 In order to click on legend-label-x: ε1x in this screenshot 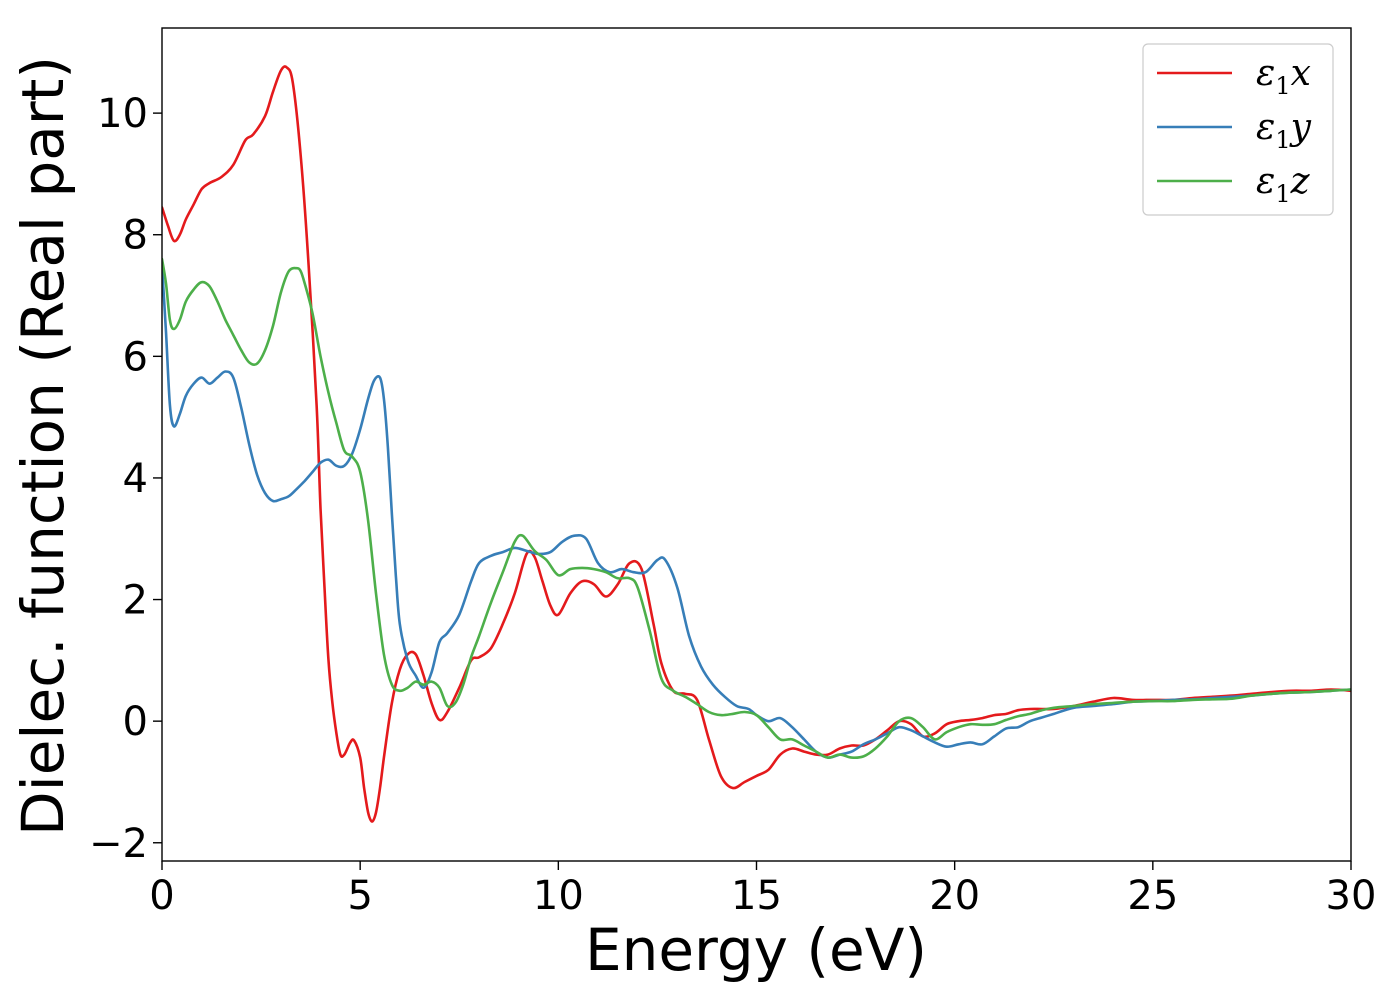, I will do `click(1283, 76)`.